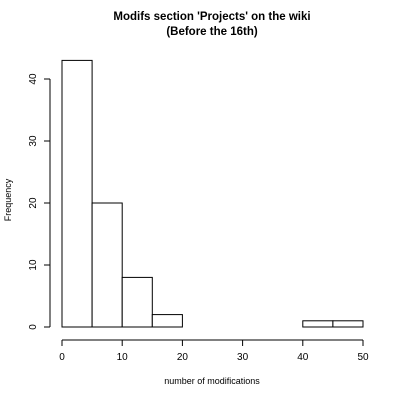 The height and width of the screenshot is (400, 400). What do you see at coordinates (303, 357) in the screenshot?
I see `x-tick-label: 40` at bounding box center [303, 357].